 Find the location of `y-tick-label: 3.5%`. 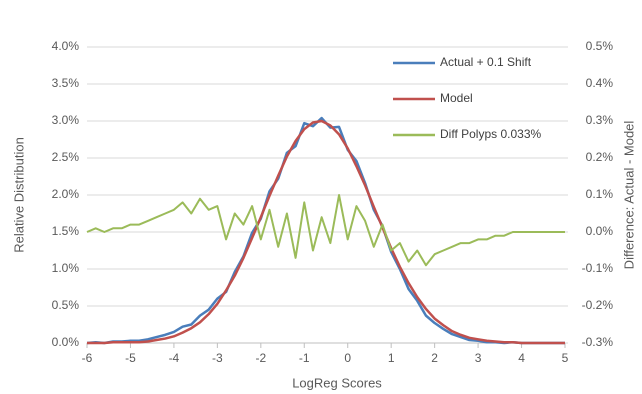

y-tick-label: 3.5% is located at coordinates (66, 83).